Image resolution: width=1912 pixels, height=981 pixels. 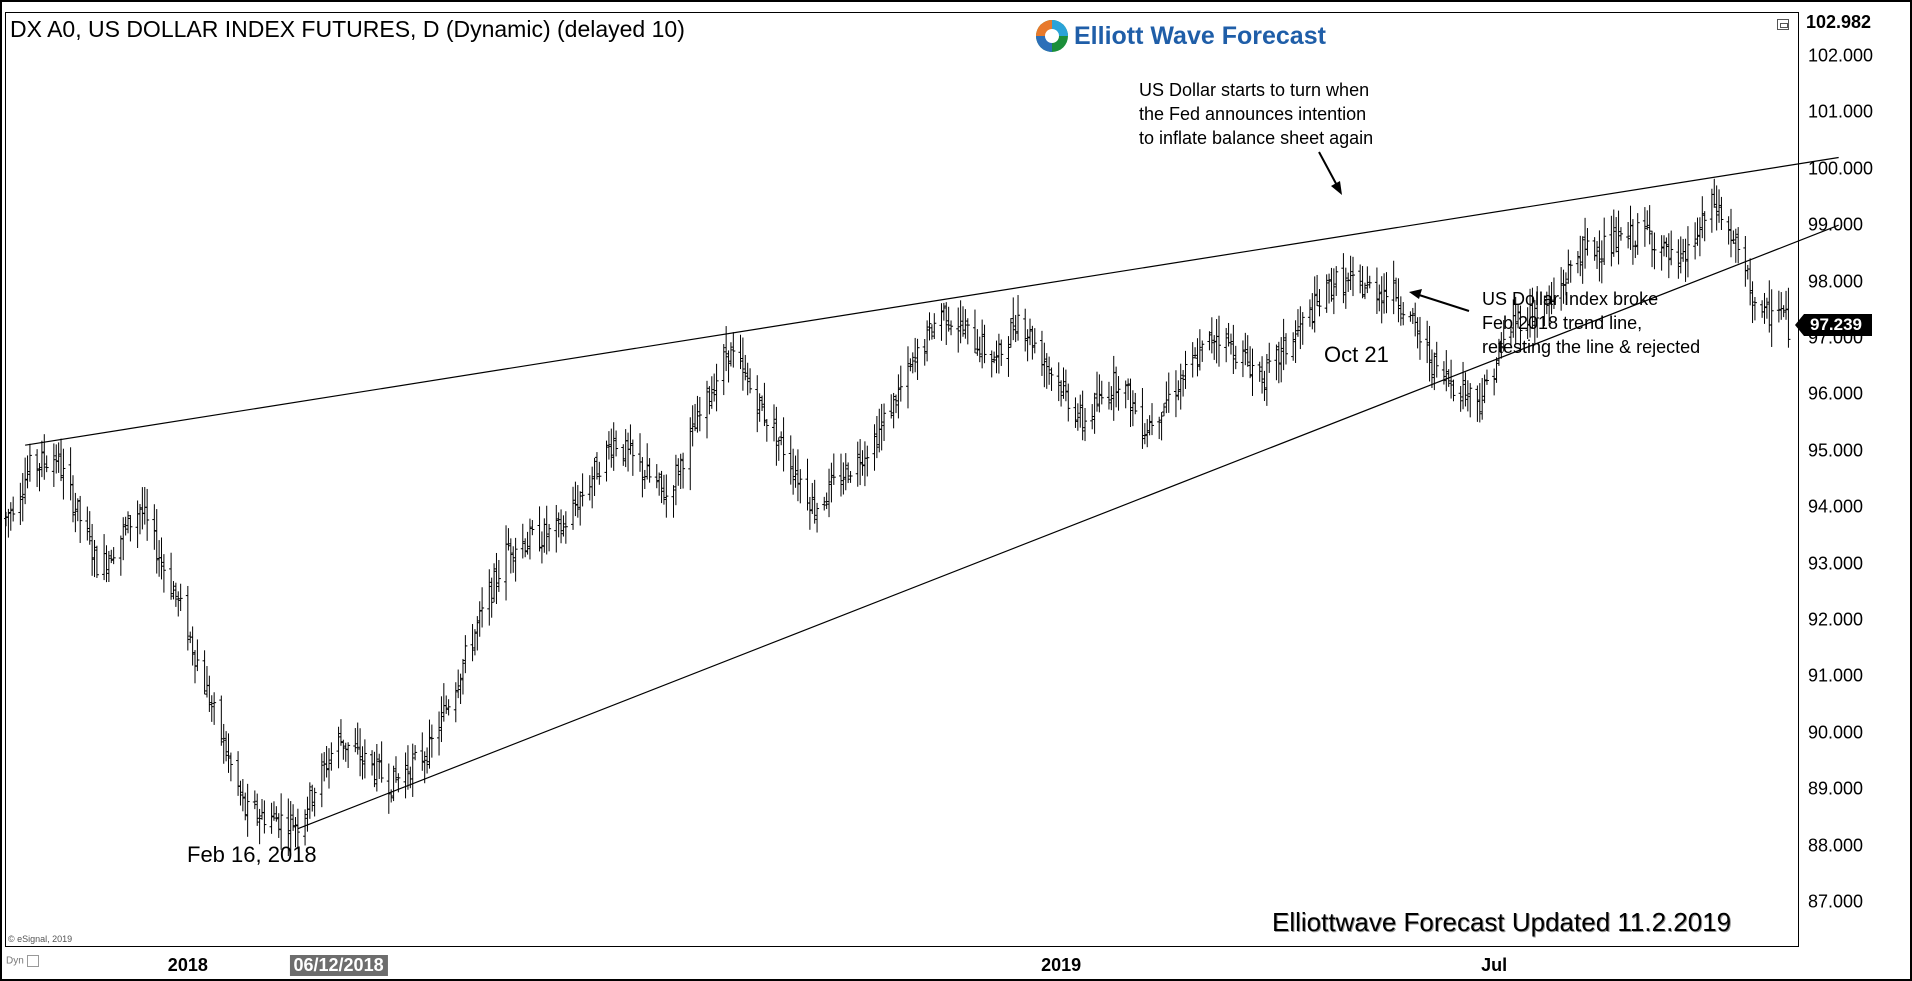 I want to click on brand-logo: Elliott Wave Forecast, so click(x=1181, y=36).